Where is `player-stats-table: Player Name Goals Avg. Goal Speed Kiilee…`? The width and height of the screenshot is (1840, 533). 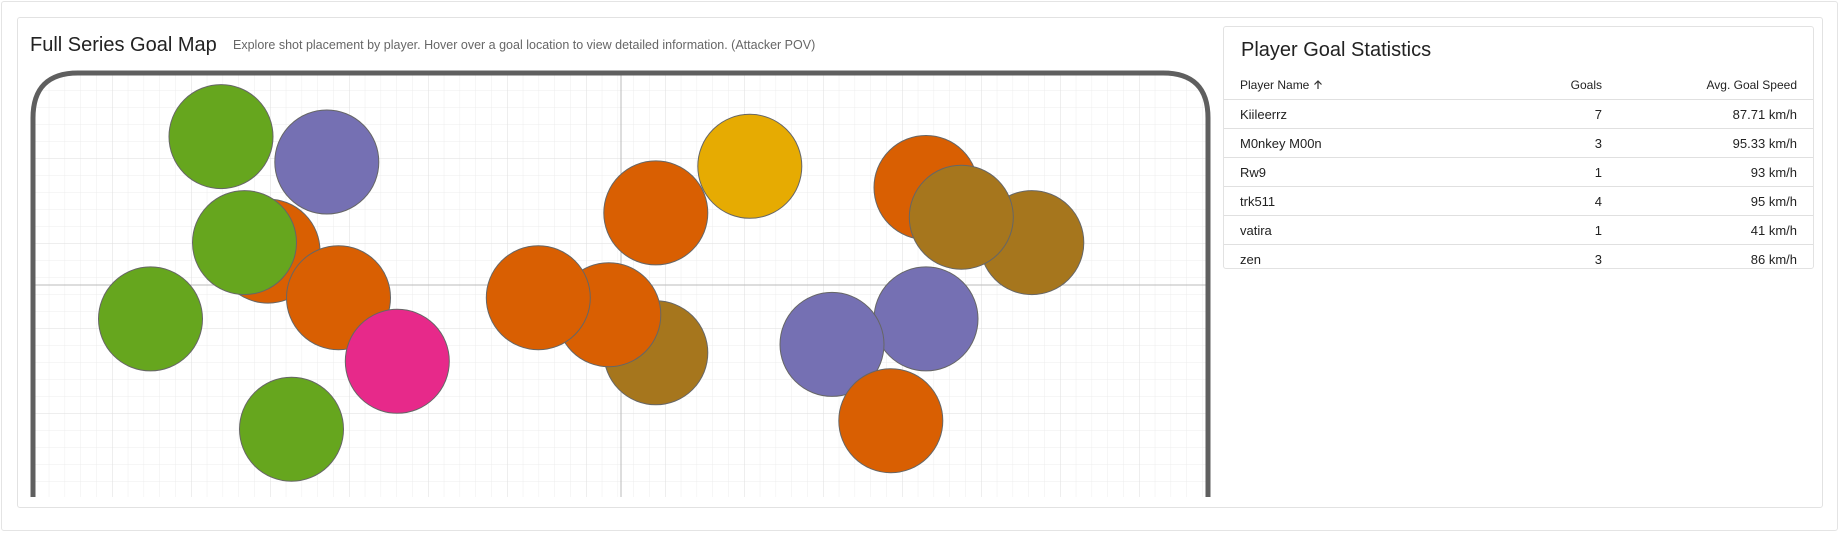 player-stats-table: Player Name Goals Avg. Goal Speed Kiilee… is located at coordinates (1518, 172).